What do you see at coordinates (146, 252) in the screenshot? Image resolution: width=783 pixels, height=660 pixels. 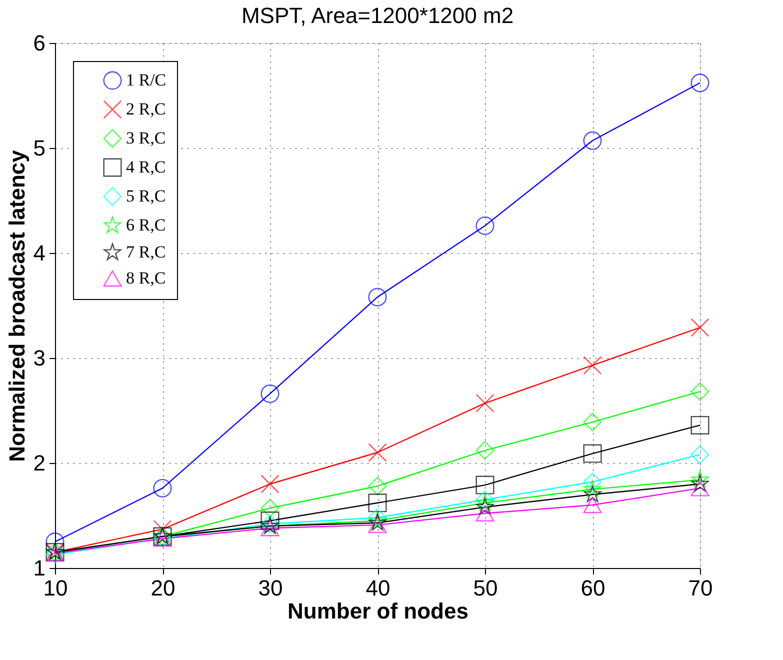 I see `legend-label: 7 R,C` at bounding box center [146, 252].